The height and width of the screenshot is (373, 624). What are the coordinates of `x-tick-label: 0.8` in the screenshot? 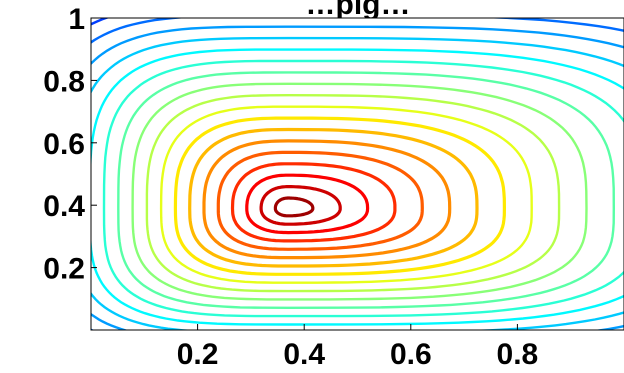 It's located at (518, 354).